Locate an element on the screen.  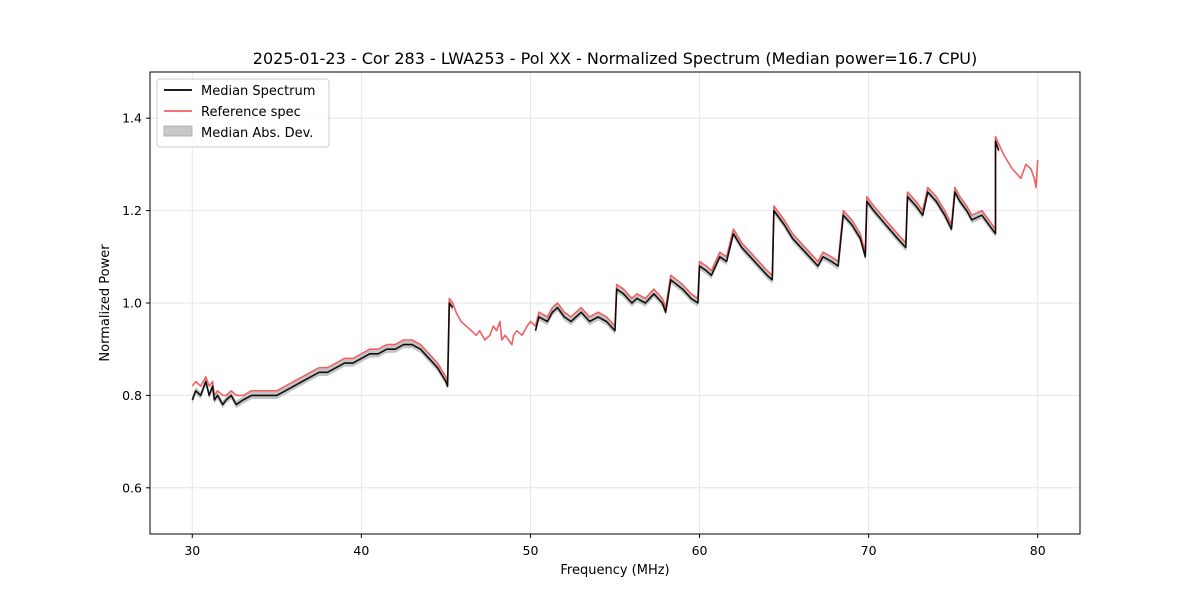
legend-box is located at coordinates (243, 113).